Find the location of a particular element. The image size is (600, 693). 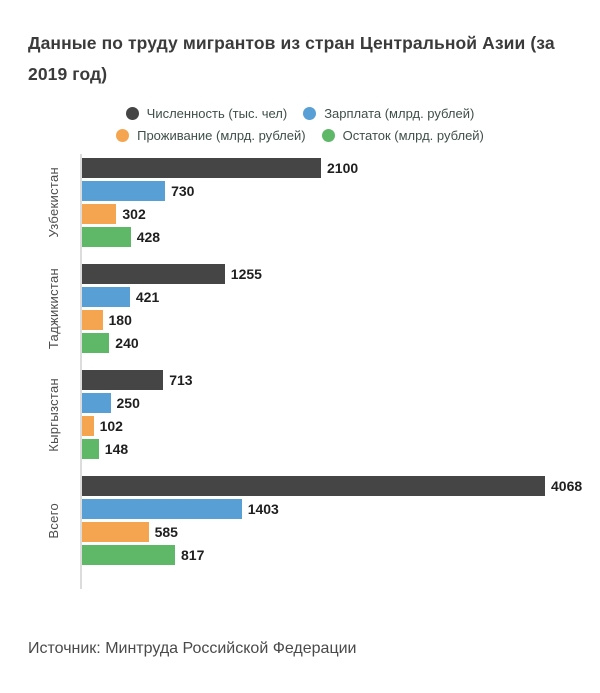

bar-value-label: 102 is located at coordinates (111, 426).